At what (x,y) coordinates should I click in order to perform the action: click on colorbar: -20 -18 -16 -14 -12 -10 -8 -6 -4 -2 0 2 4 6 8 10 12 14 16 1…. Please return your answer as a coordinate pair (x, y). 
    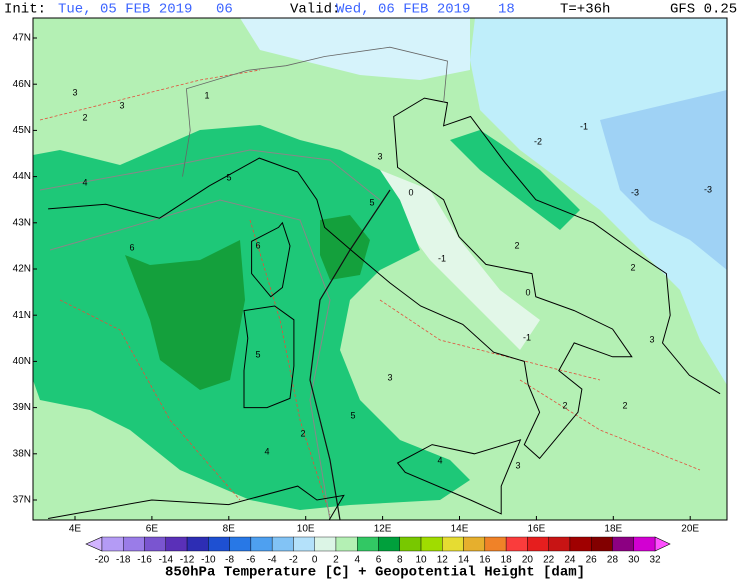
    Looking at the image, I should click on (378, 551).